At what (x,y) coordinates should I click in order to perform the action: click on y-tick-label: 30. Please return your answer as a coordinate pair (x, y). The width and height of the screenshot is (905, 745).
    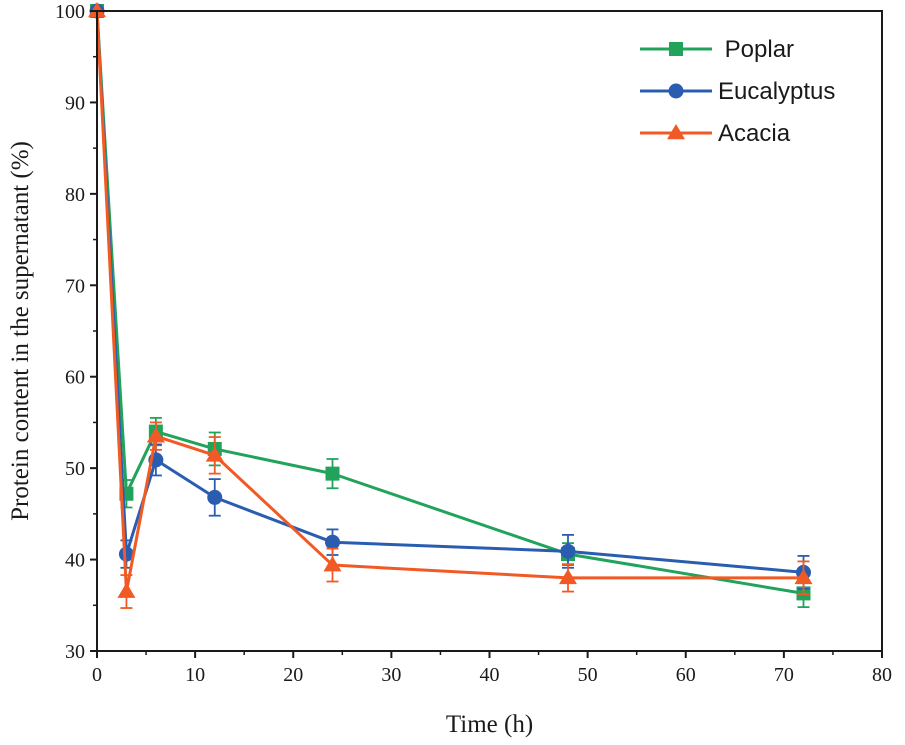
    Looking at the image, I should click on (75, 652).